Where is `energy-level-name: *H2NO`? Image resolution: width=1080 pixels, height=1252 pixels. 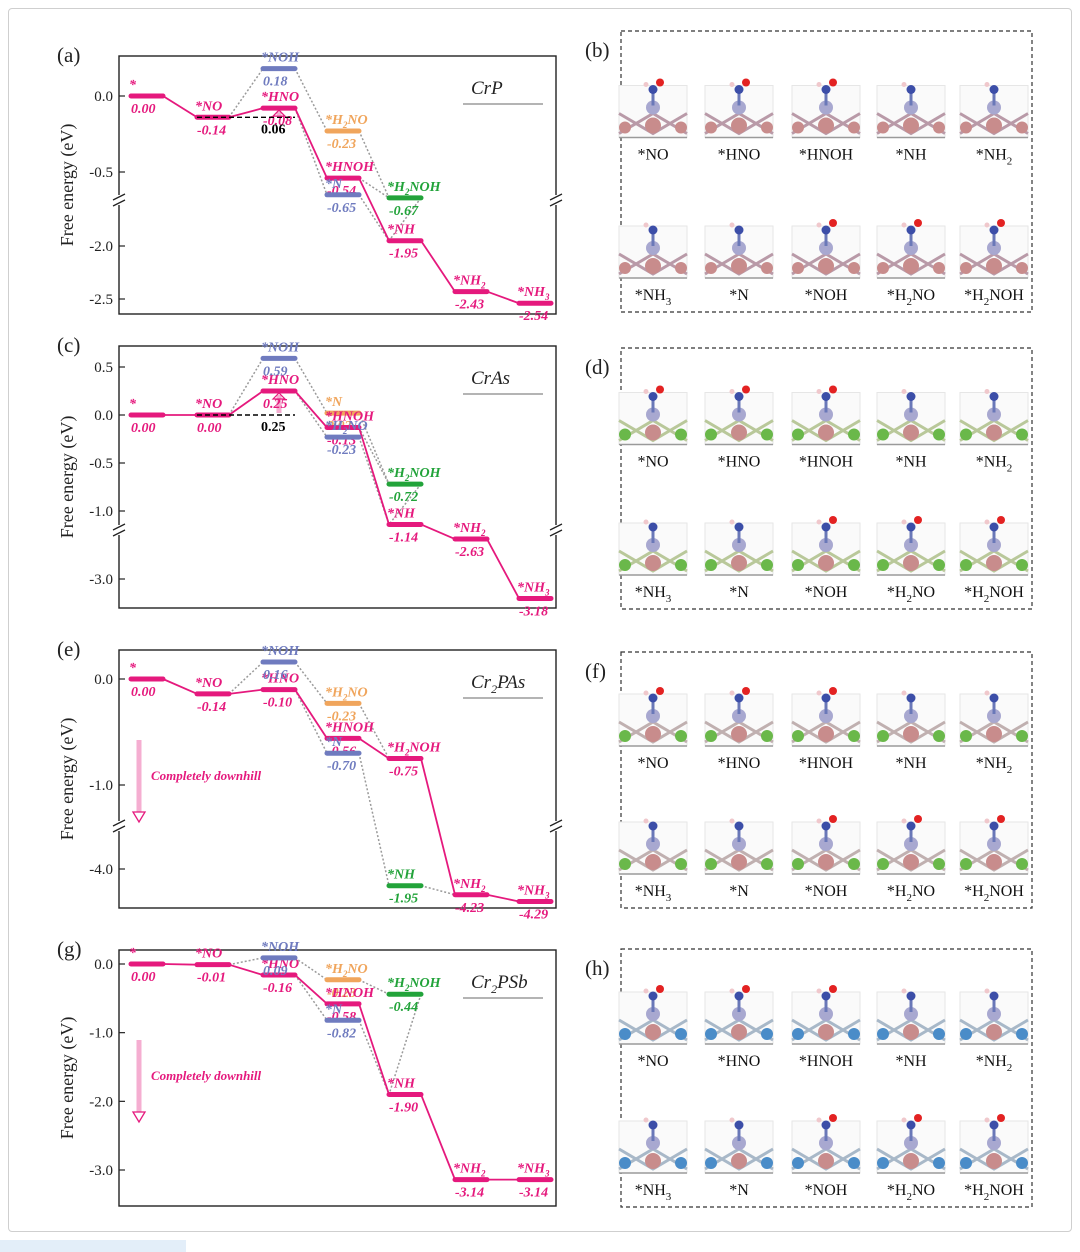
energy-level-name: *H2NO is located at coordinates (346, 970).